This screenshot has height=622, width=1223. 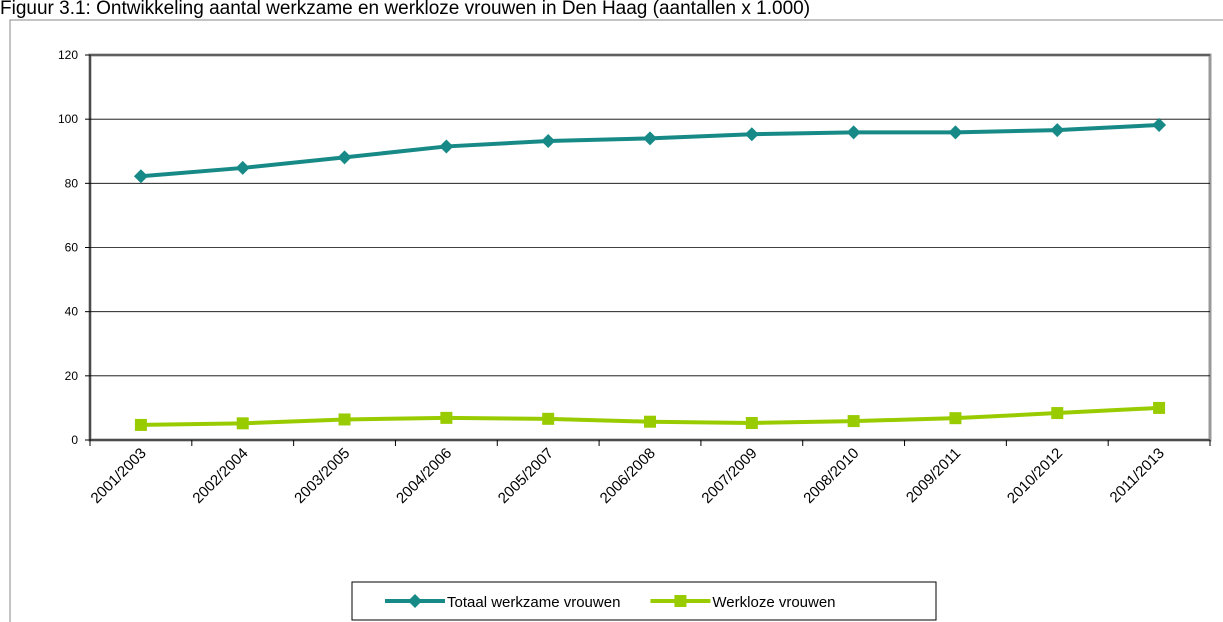 I want to click on legend-label: Werkloze vrouwen, so click(x=773, y=602).